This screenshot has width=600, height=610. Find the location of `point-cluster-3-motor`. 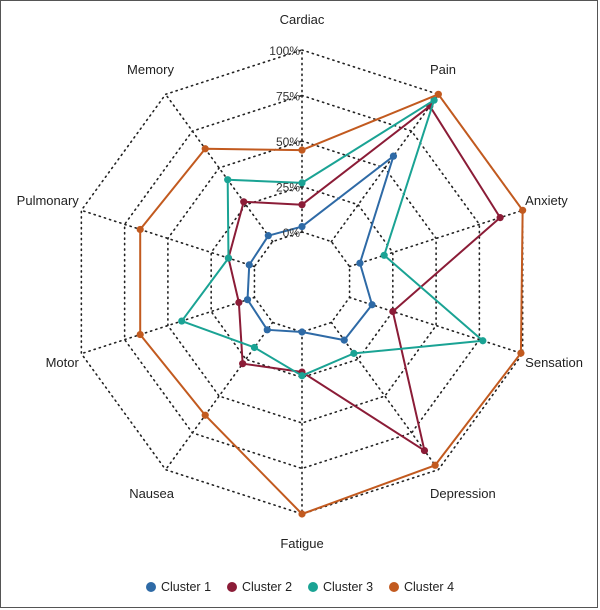

point-cluster-3-motor is located at coordinates (182, 321).